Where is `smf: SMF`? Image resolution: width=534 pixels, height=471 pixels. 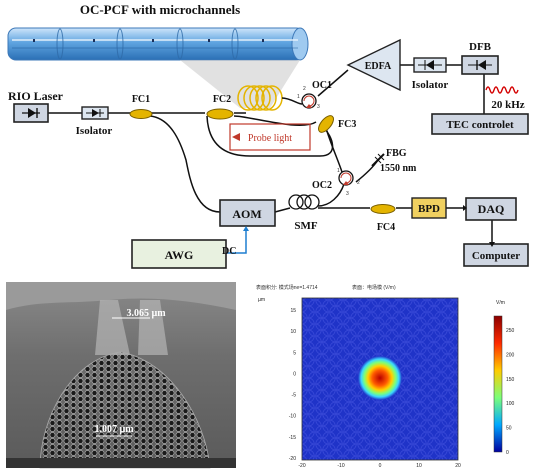
smf: SMF is located at coordinates (304, 213).